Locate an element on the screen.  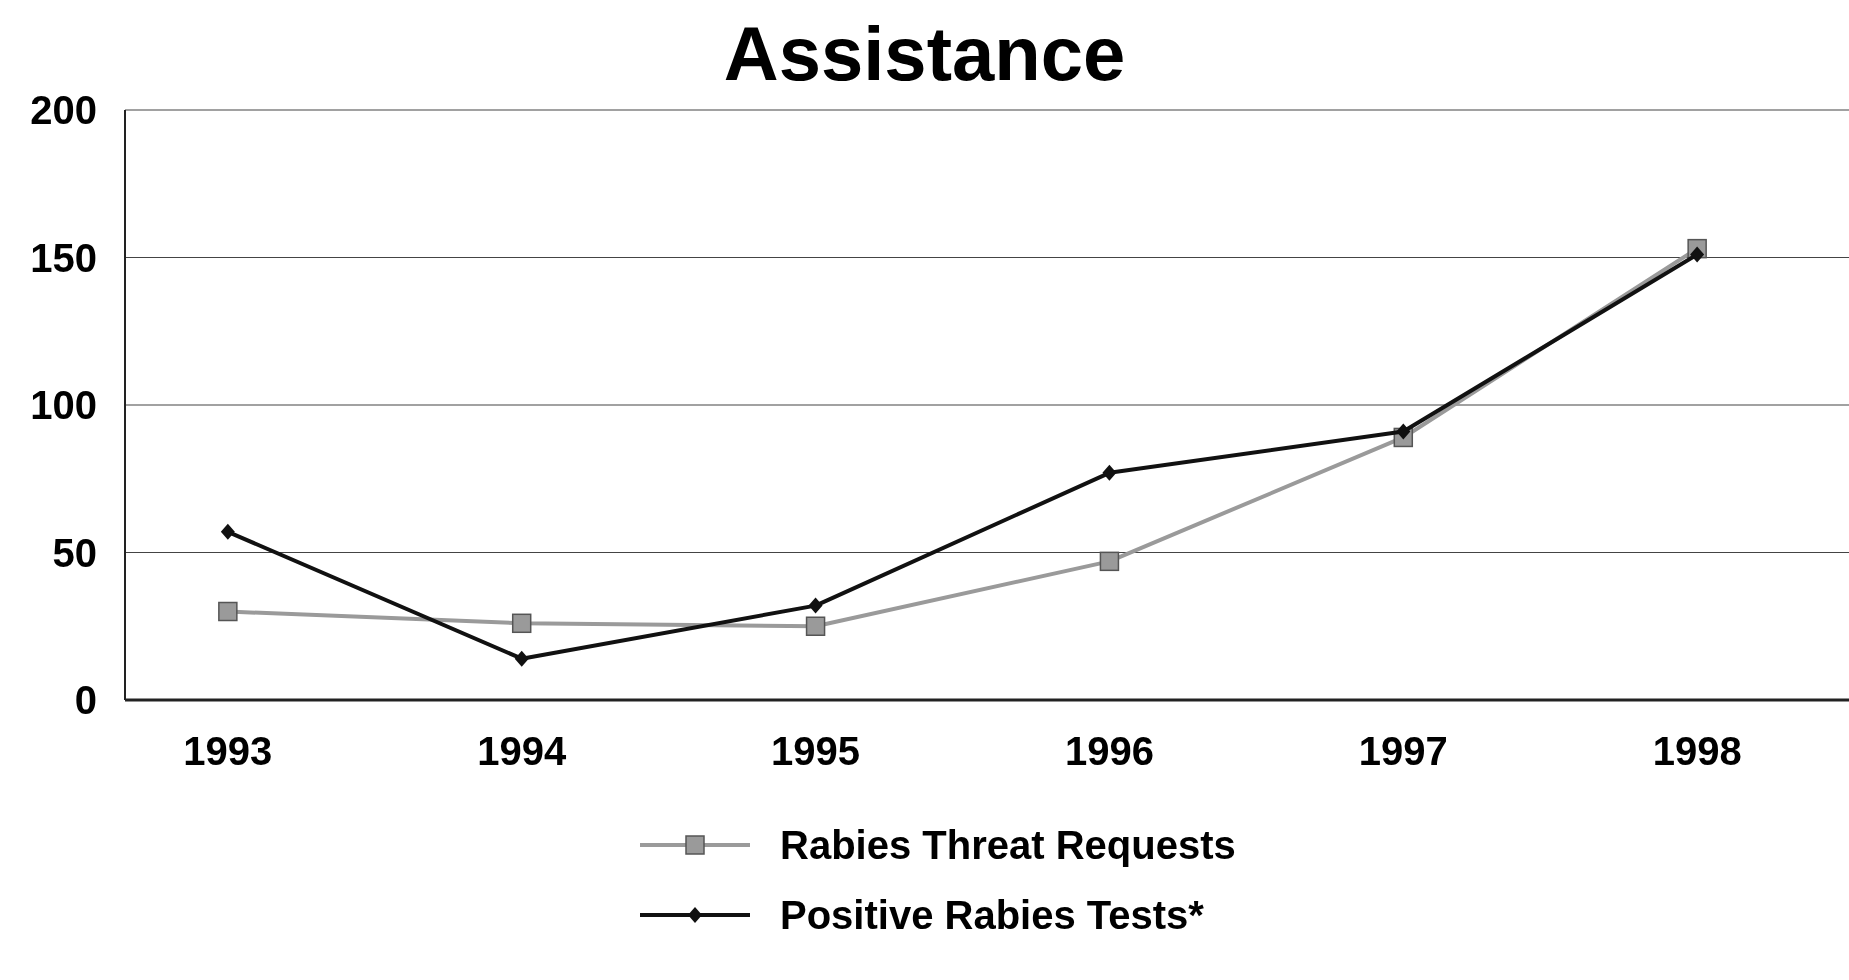
x-tick-label: 1995 is located at coordinates (816, 751).